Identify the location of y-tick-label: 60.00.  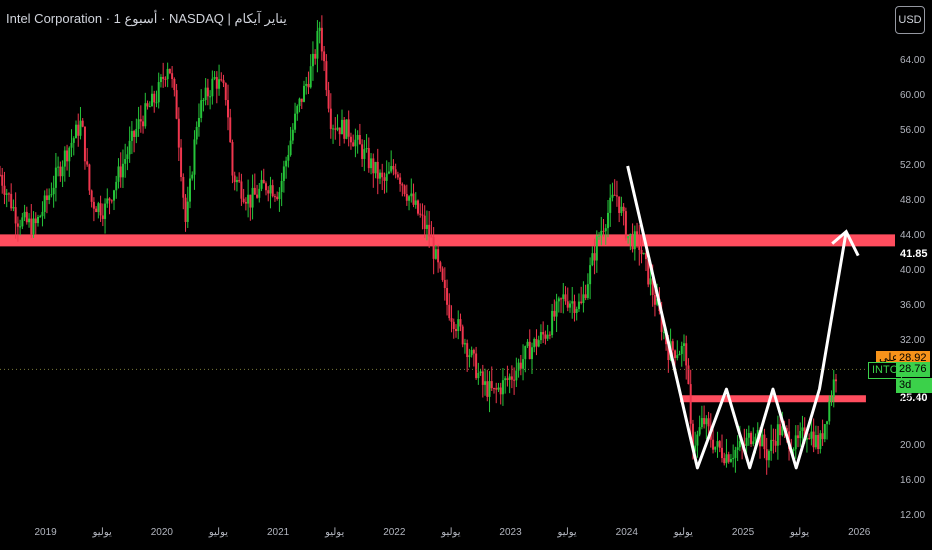
(913, 95).